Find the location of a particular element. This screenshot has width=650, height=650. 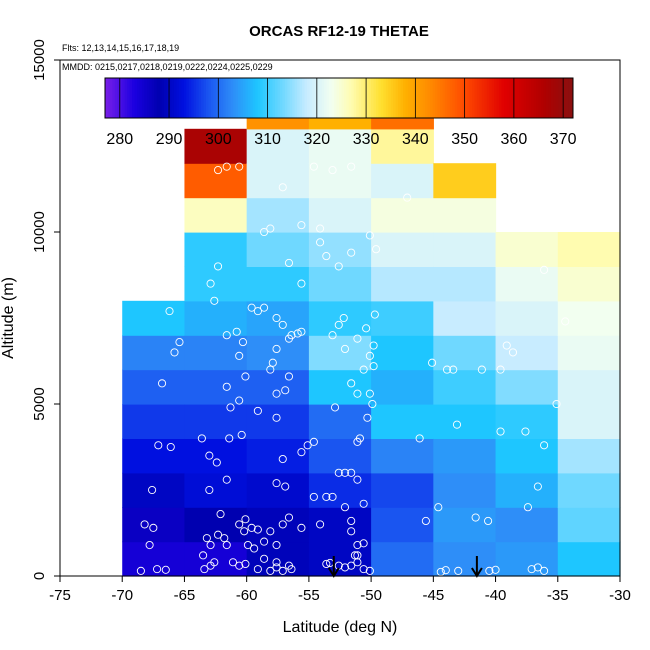

colorbar-tick-label: 300 is located at coordinates (218, 139).